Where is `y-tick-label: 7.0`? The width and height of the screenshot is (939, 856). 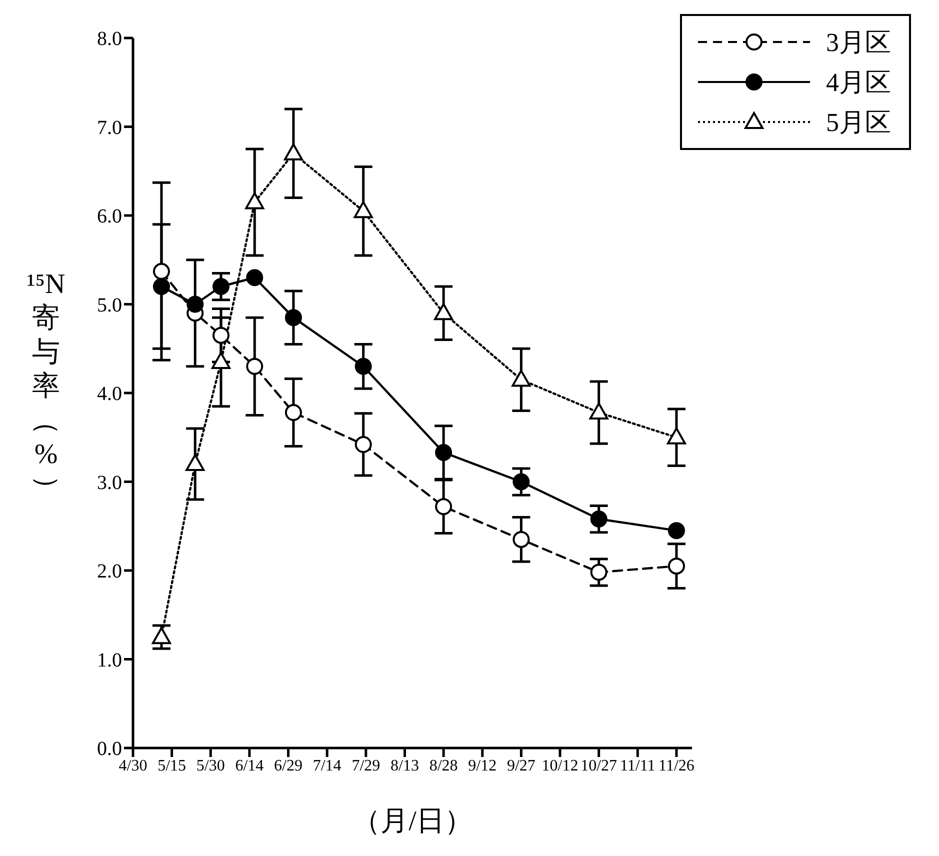
y-tick-label: 7.0 is located at coordinates (109, 127).